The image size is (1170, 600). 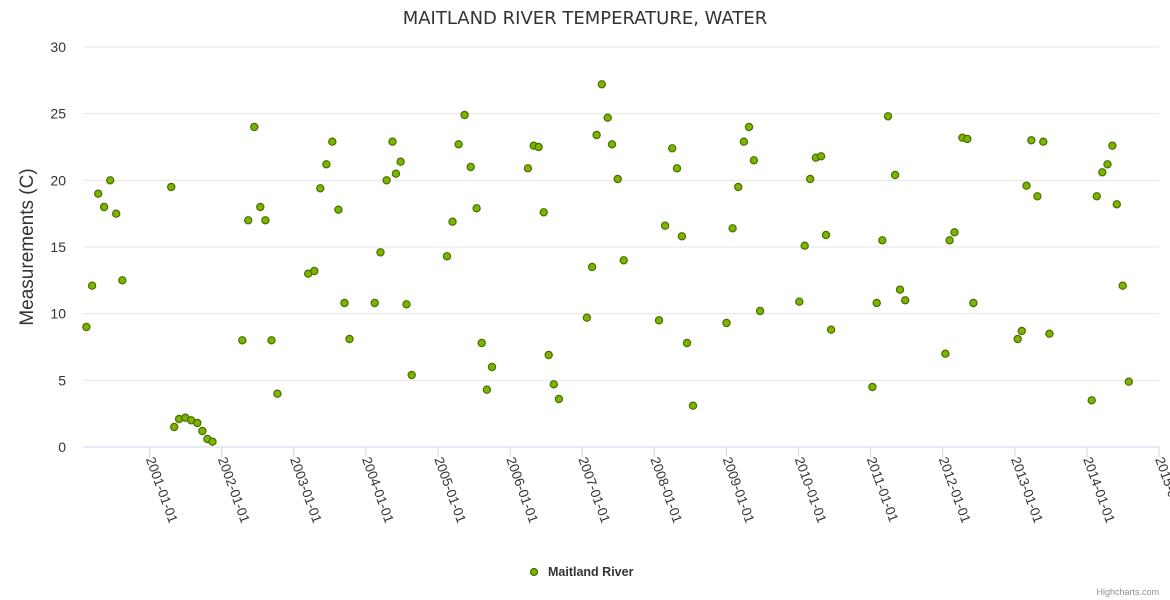 I want to click on legend: Maitland River, so click(x=581, y=572).